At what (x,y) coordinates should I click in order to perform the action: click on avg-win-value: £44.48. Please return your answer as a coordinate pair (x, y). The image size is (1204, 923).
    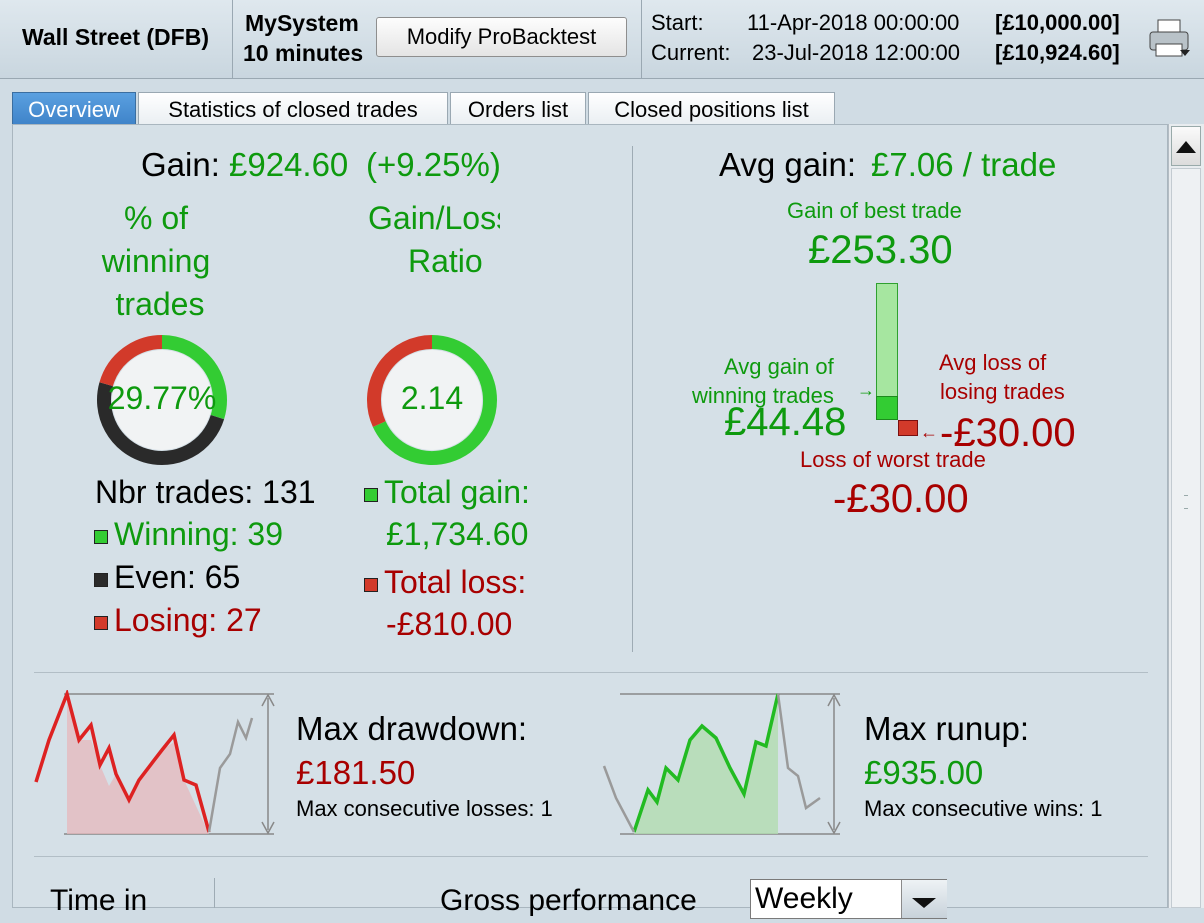
    Looking at the image, I should click on (785, 422).